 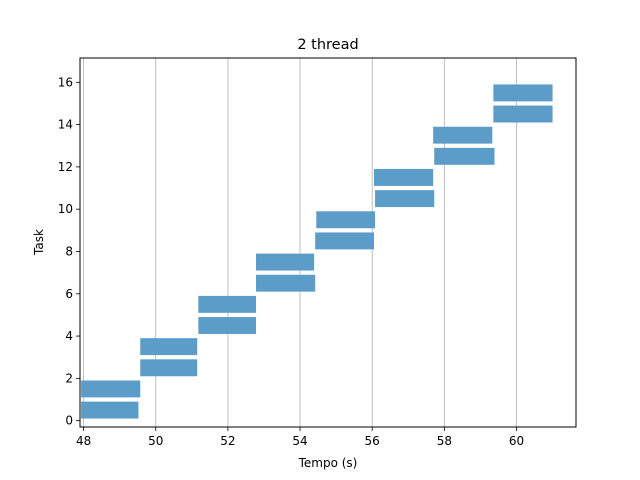 I want to click on y-tick-label: 6, so click(x=69, y=294).